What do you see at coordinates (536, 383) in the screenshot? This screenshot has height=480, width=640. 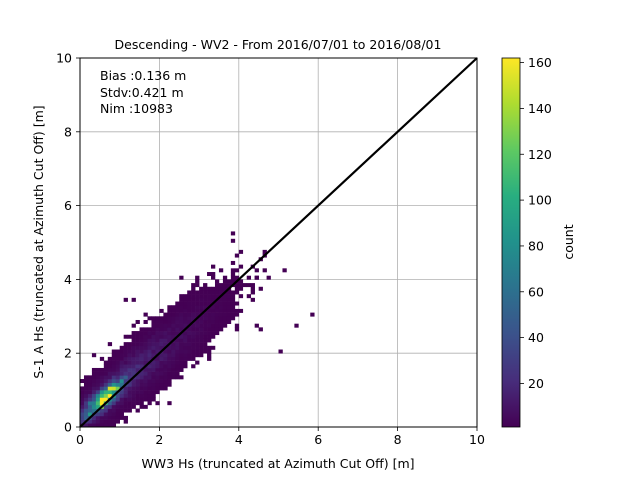 I see `colorbar-tick-label: 20` at bounding box center [536, 383].